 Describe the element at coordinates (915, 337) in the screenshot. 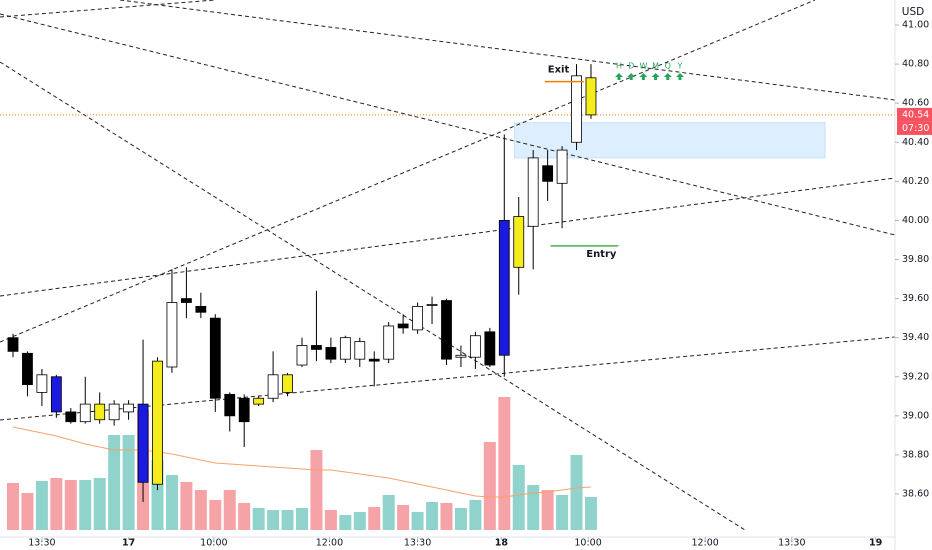

I see `y-tick-label: 39.40` at that location.